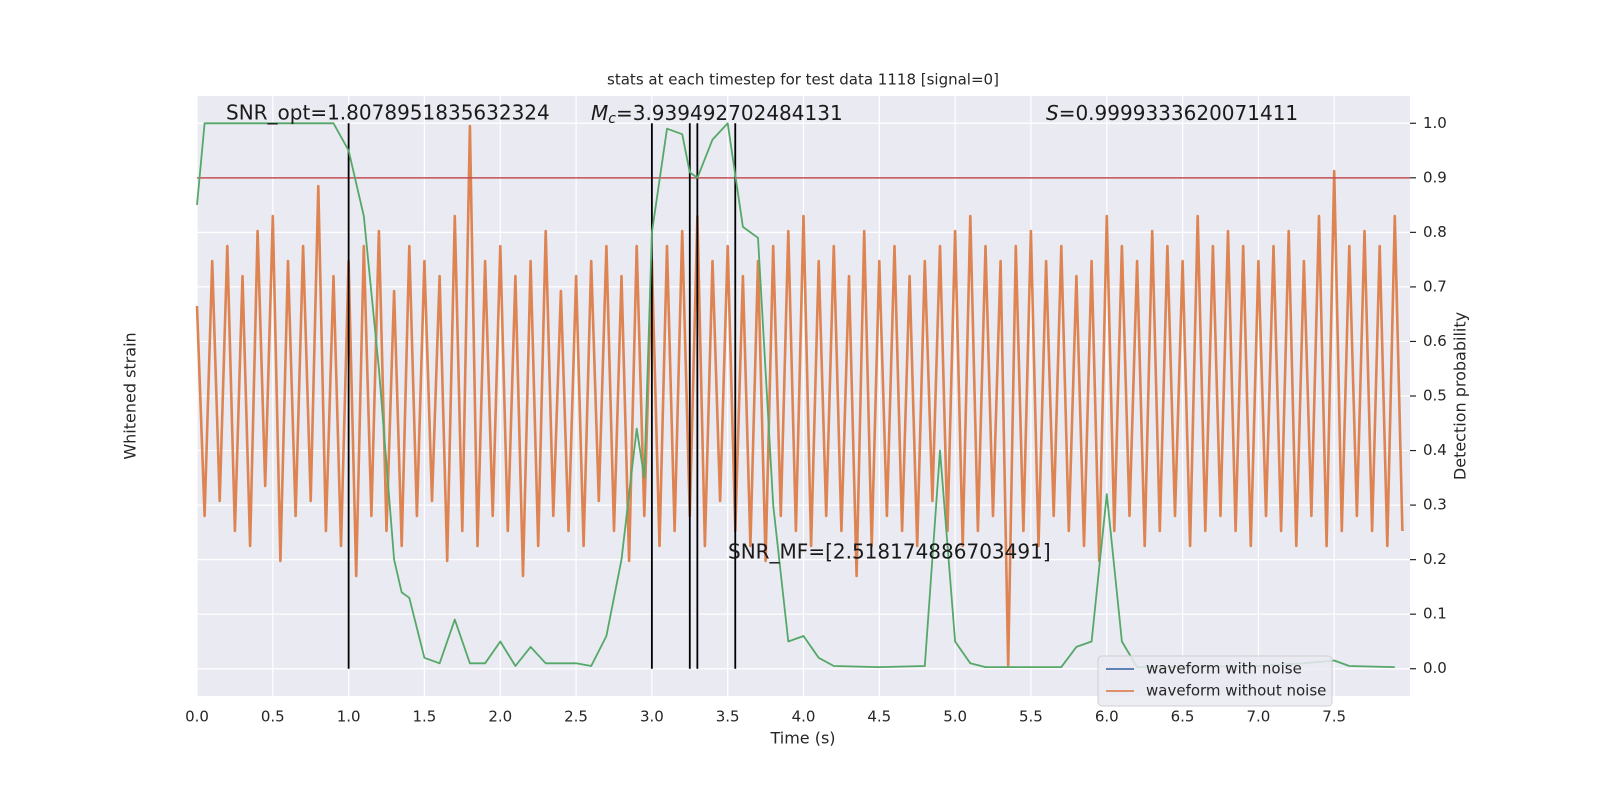 Image resolution: width=1600 pixels, height=800 pixels. I want to click on annotation: SNR_MF=[2.518174886703491], so click(889, 552).